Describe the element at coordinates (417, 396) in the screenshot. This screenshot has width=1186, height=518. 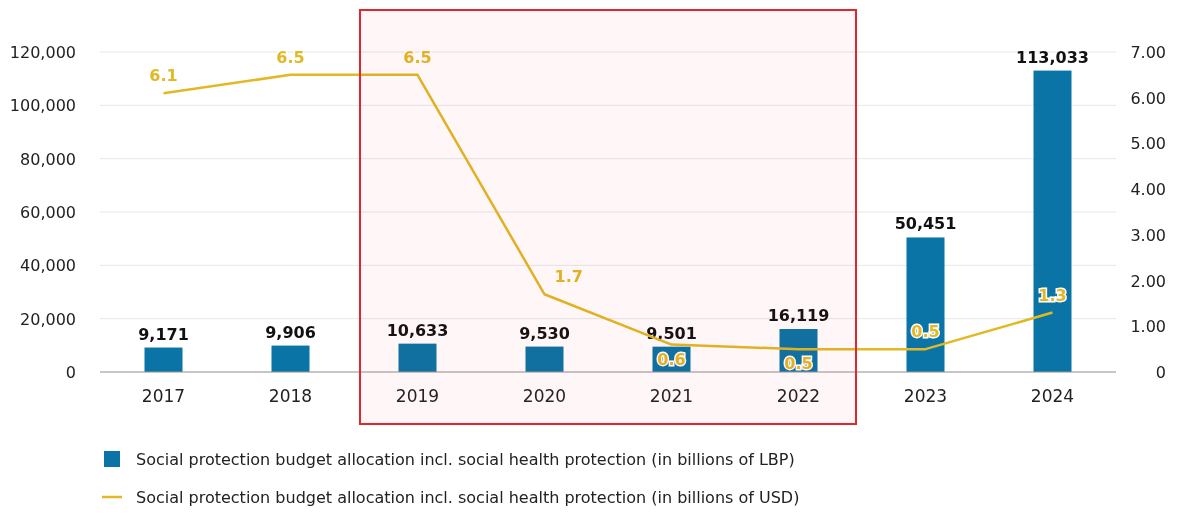
I see `x-tick-label: 2019` at that location.